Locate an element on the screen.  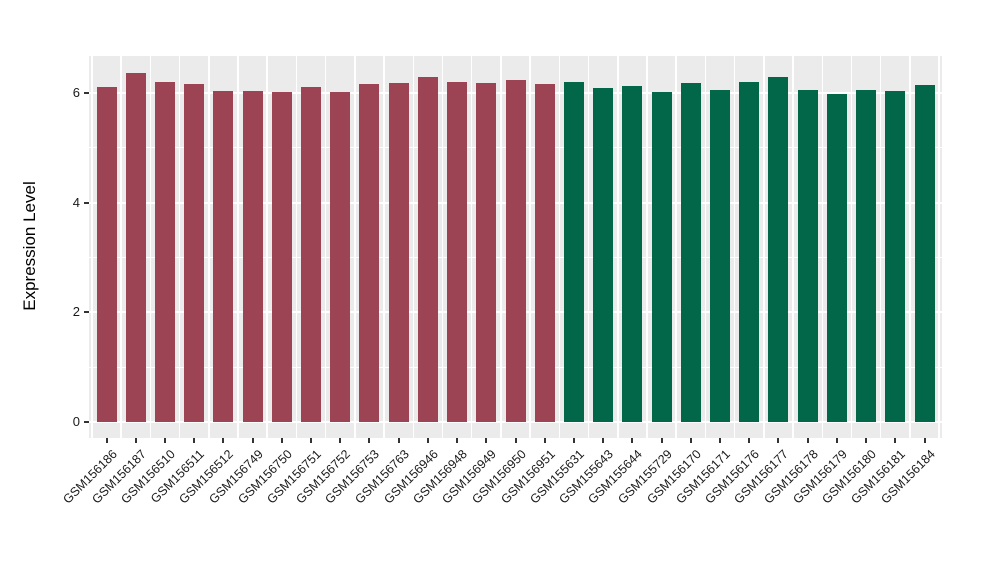
y-tick-label: 2 is located at coordinates (76, 312).